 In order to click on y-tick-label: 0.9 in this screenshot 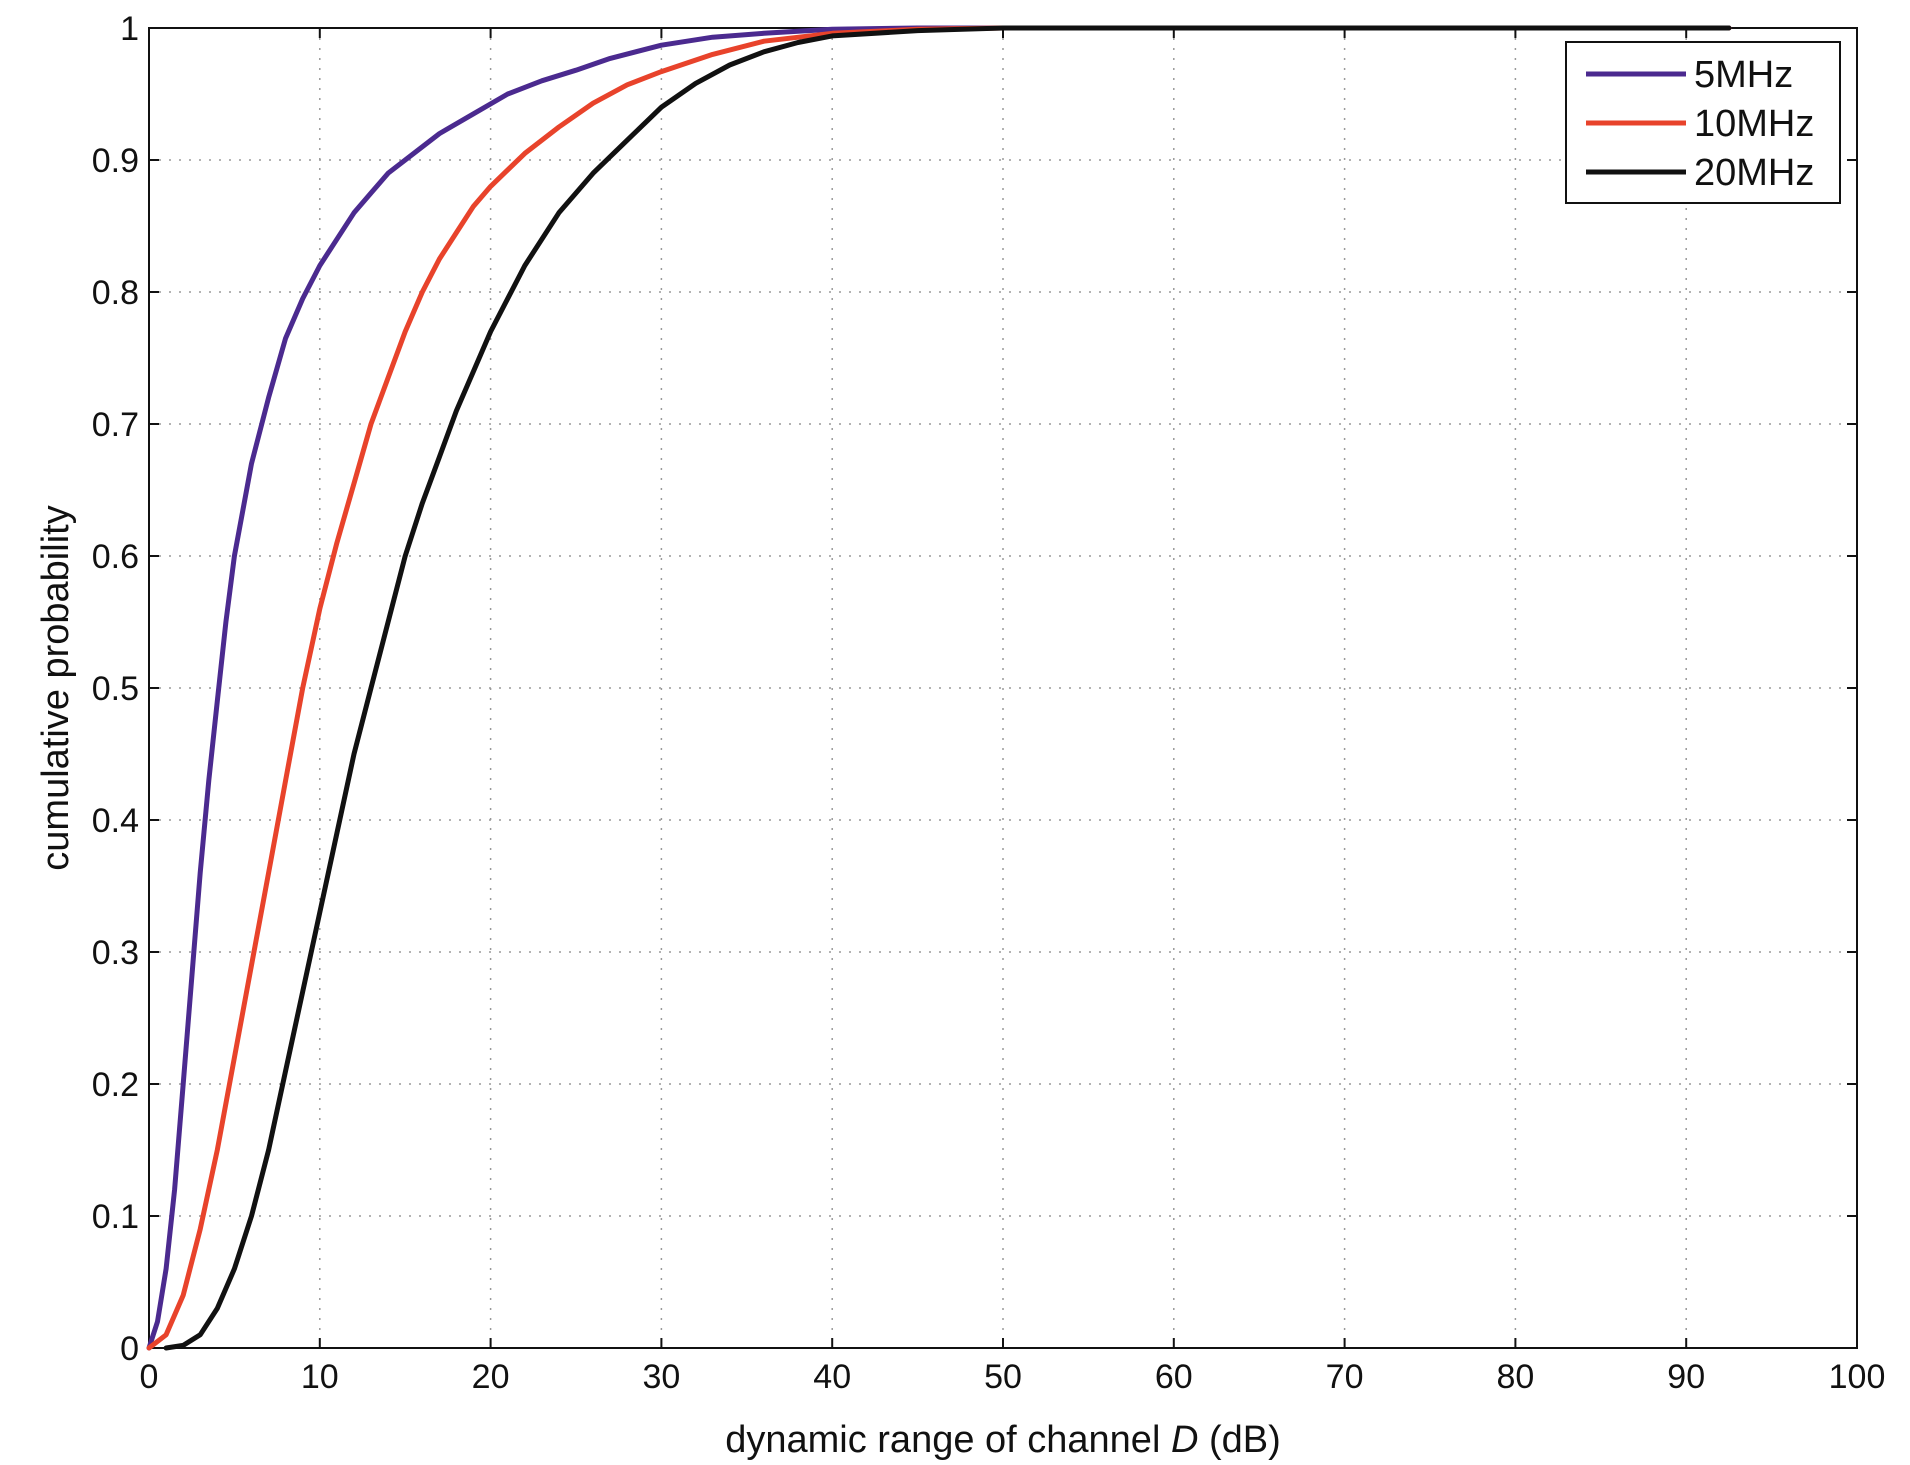, I will do `click(115, 161)`.